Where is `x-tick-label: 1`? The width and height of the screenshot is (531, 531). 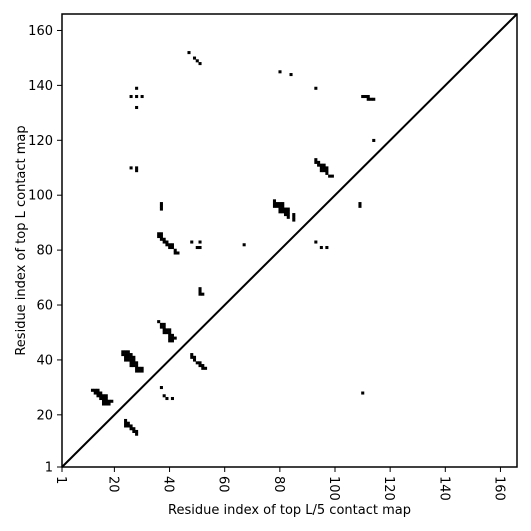
x-tick-label: 1 is located at coordinates (60, 480).